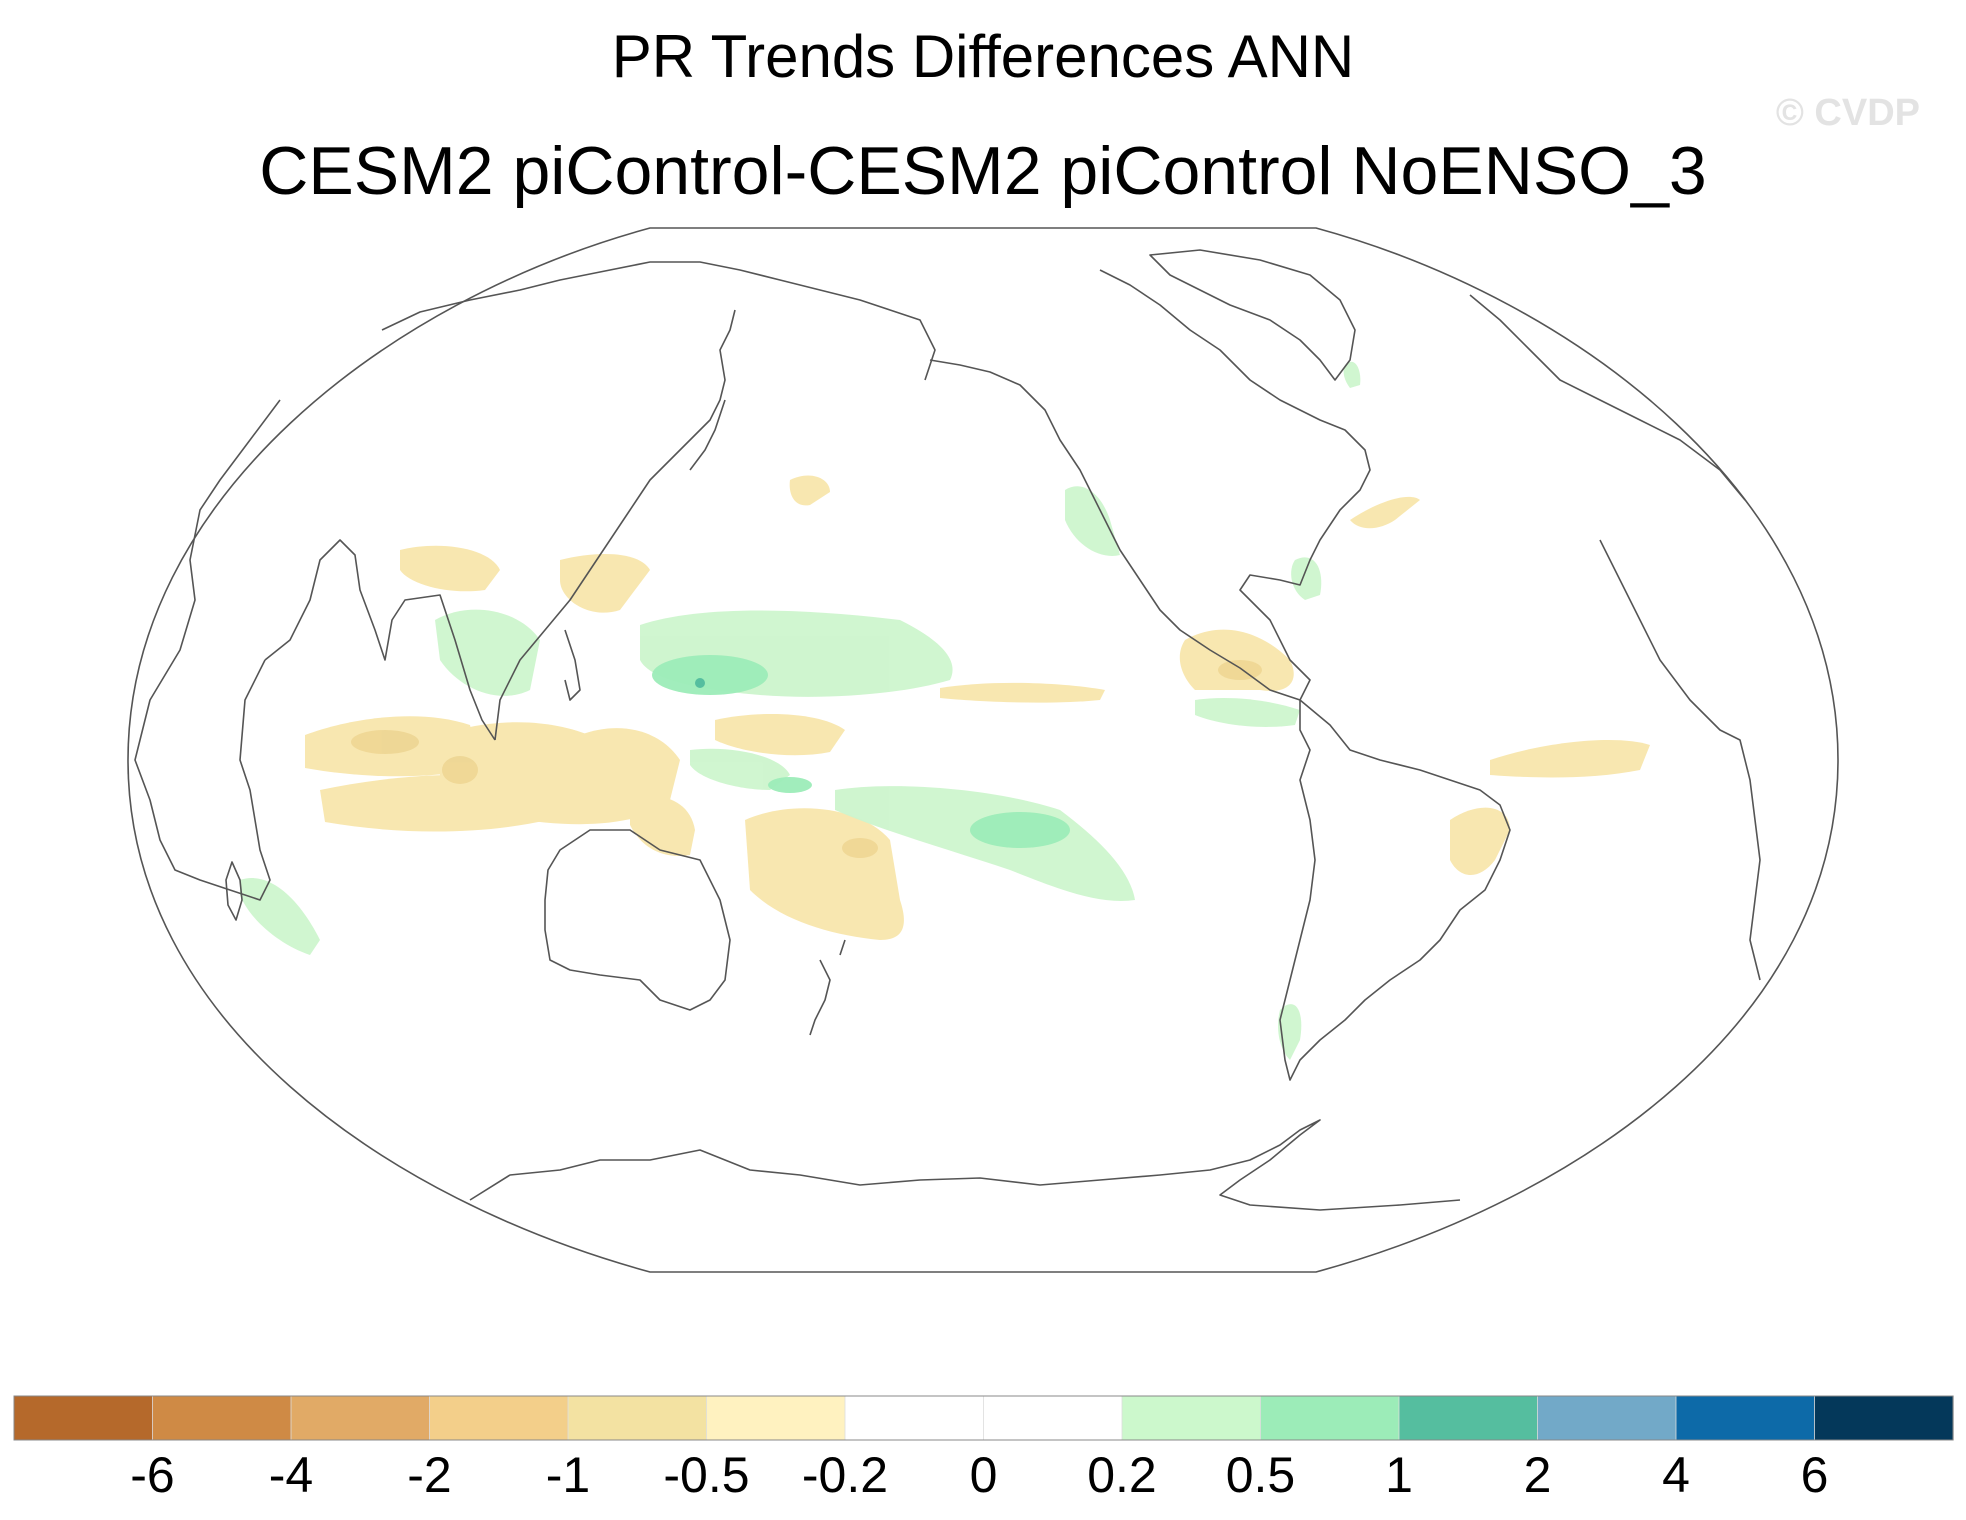  I want to click on colorbar-tick-label: -0.5, so click(706, 1475).